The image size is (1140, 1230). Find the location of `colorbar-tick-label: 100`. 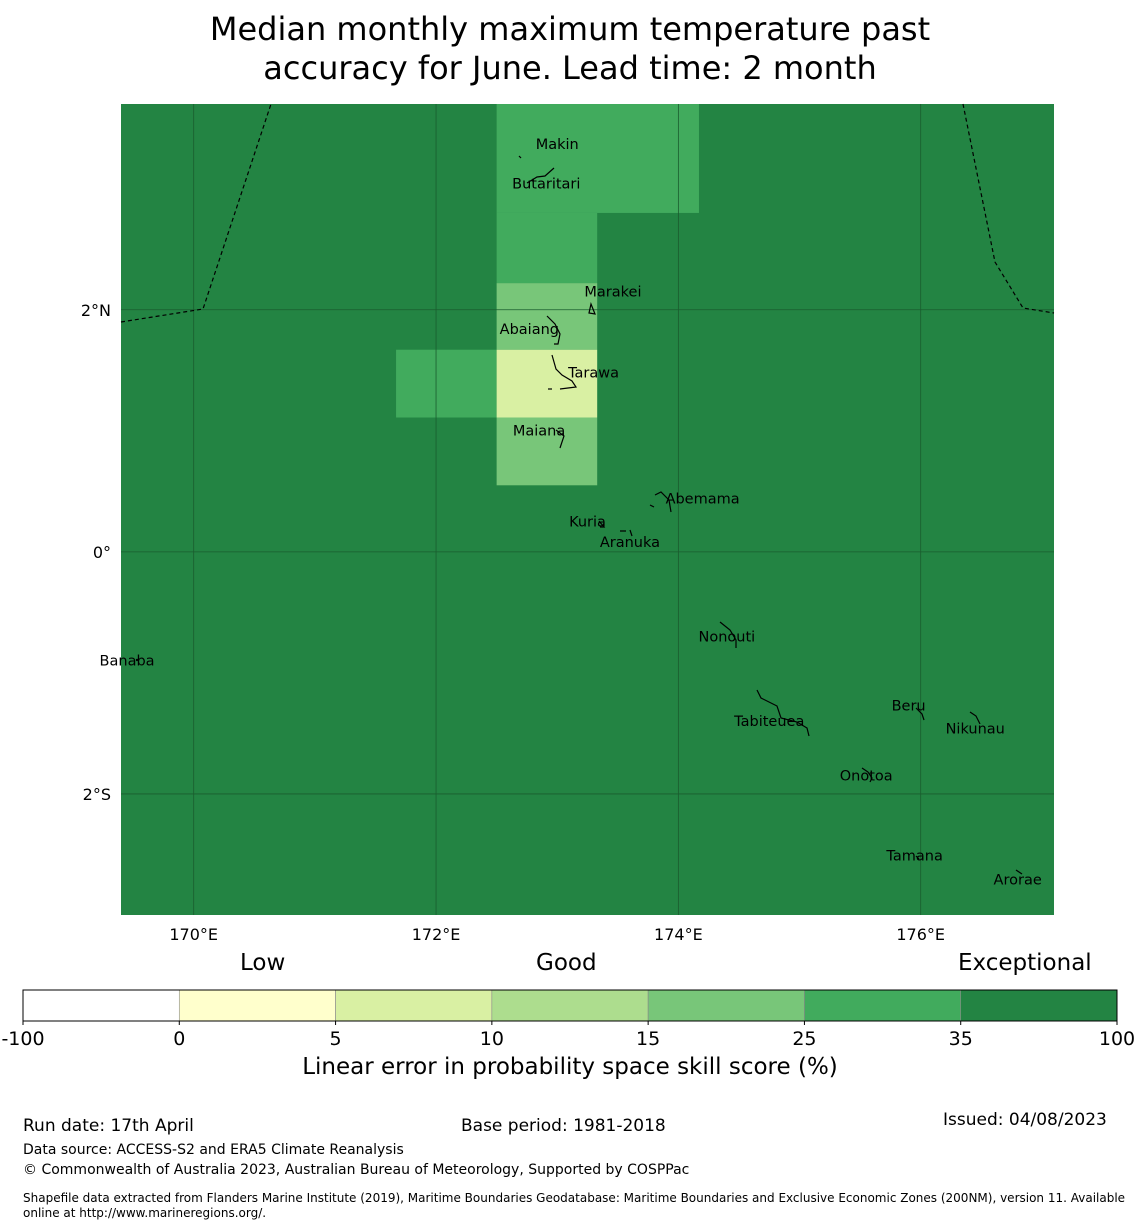

colorbar-tick-label: 100 is located at coordinates (1117, 1039).